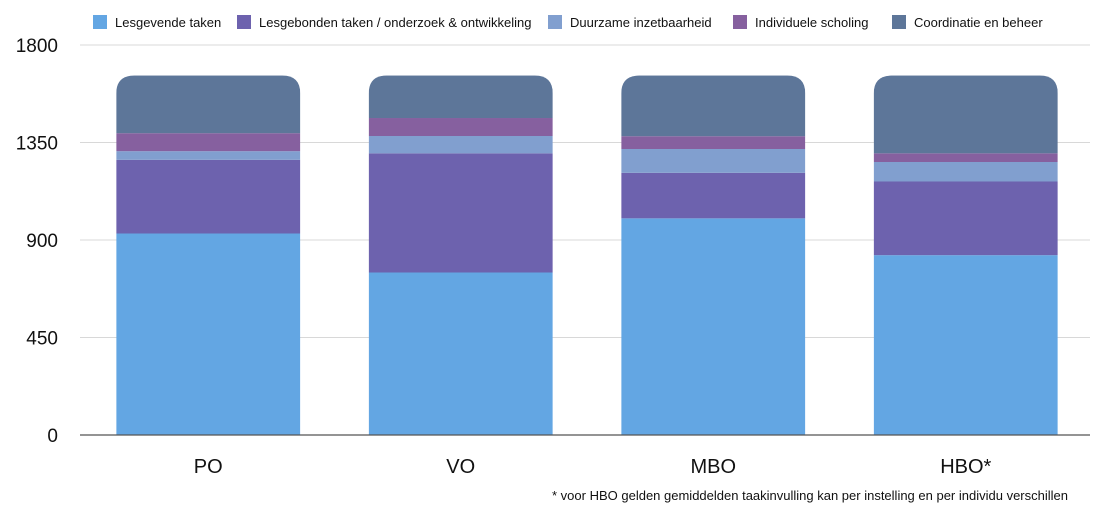 The width and height of the screenshot is (1093, 506). I want to click on x-tick-label: VO, so click(460, 467).